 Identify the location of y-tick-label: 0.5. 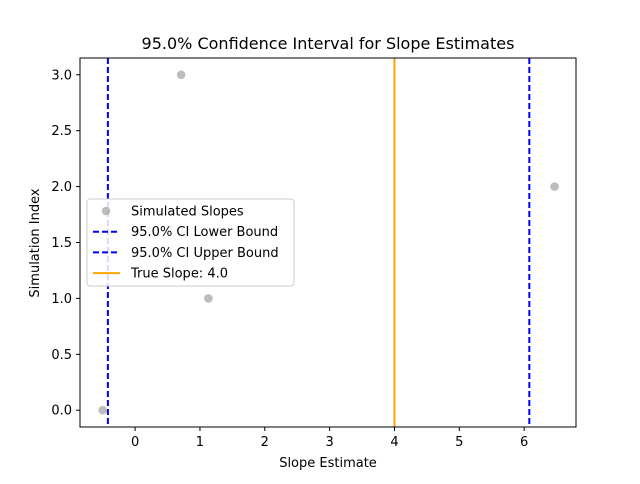
(61, 355).